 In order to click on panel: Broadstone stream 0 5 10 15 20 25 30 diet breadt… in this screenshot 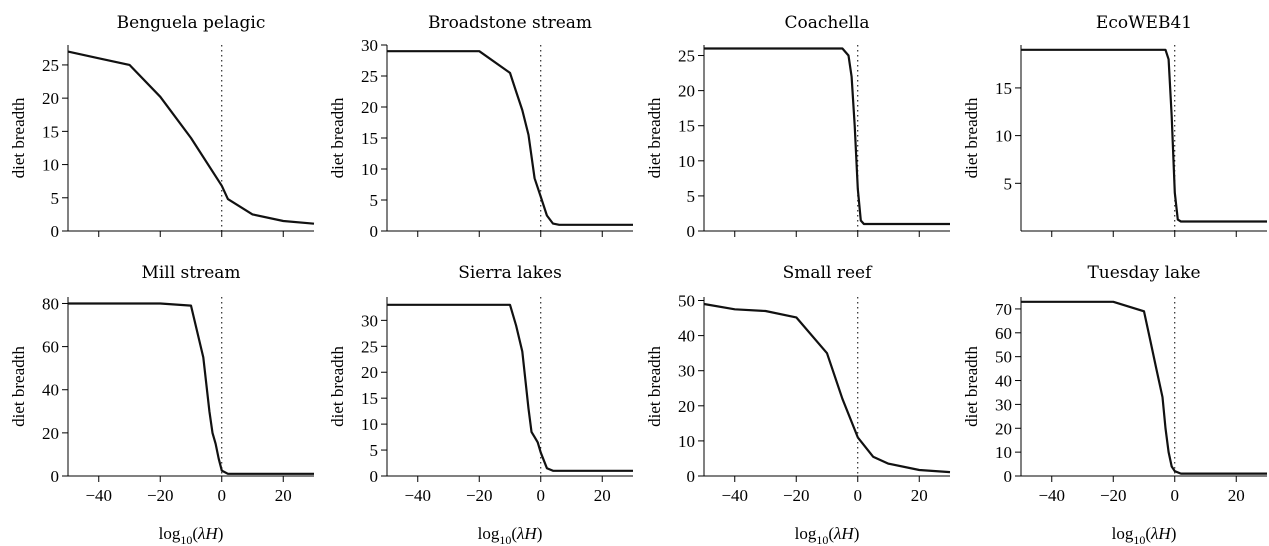, I will do `click(480, 127)`.